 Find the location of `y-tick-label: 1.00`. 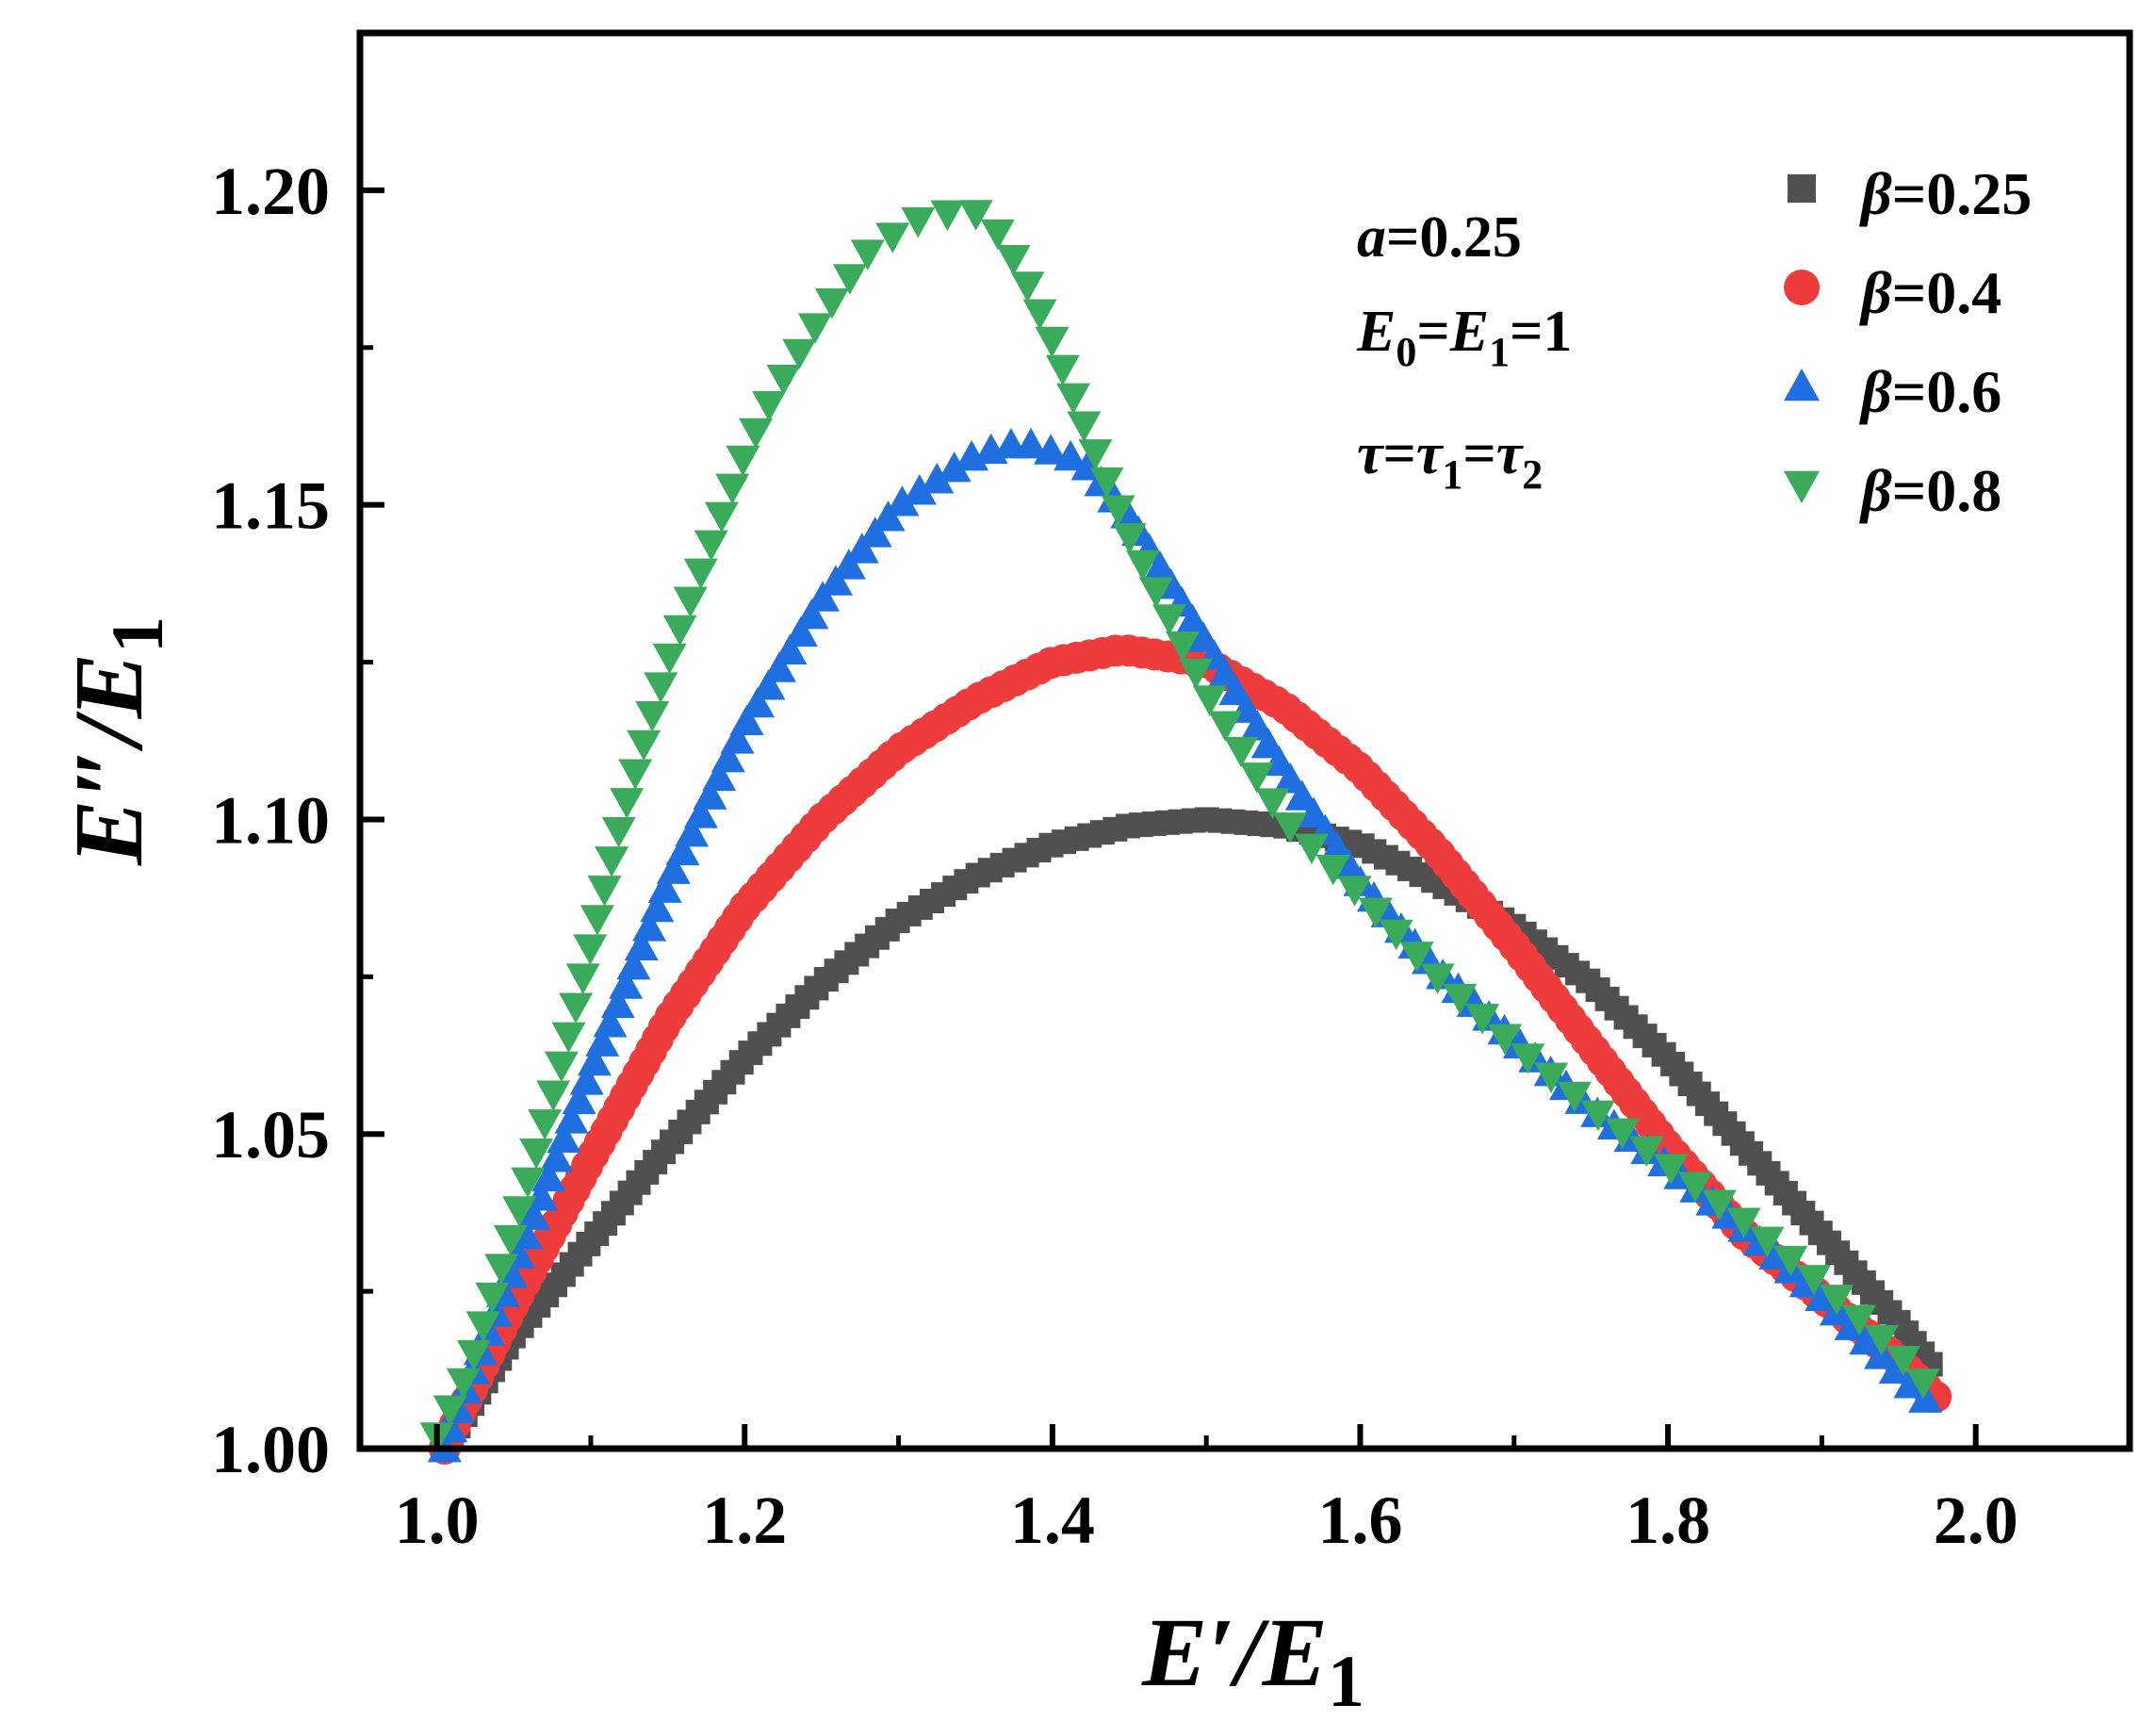

y-tick-label: 1.00 is located at coordinates (271, 1449).